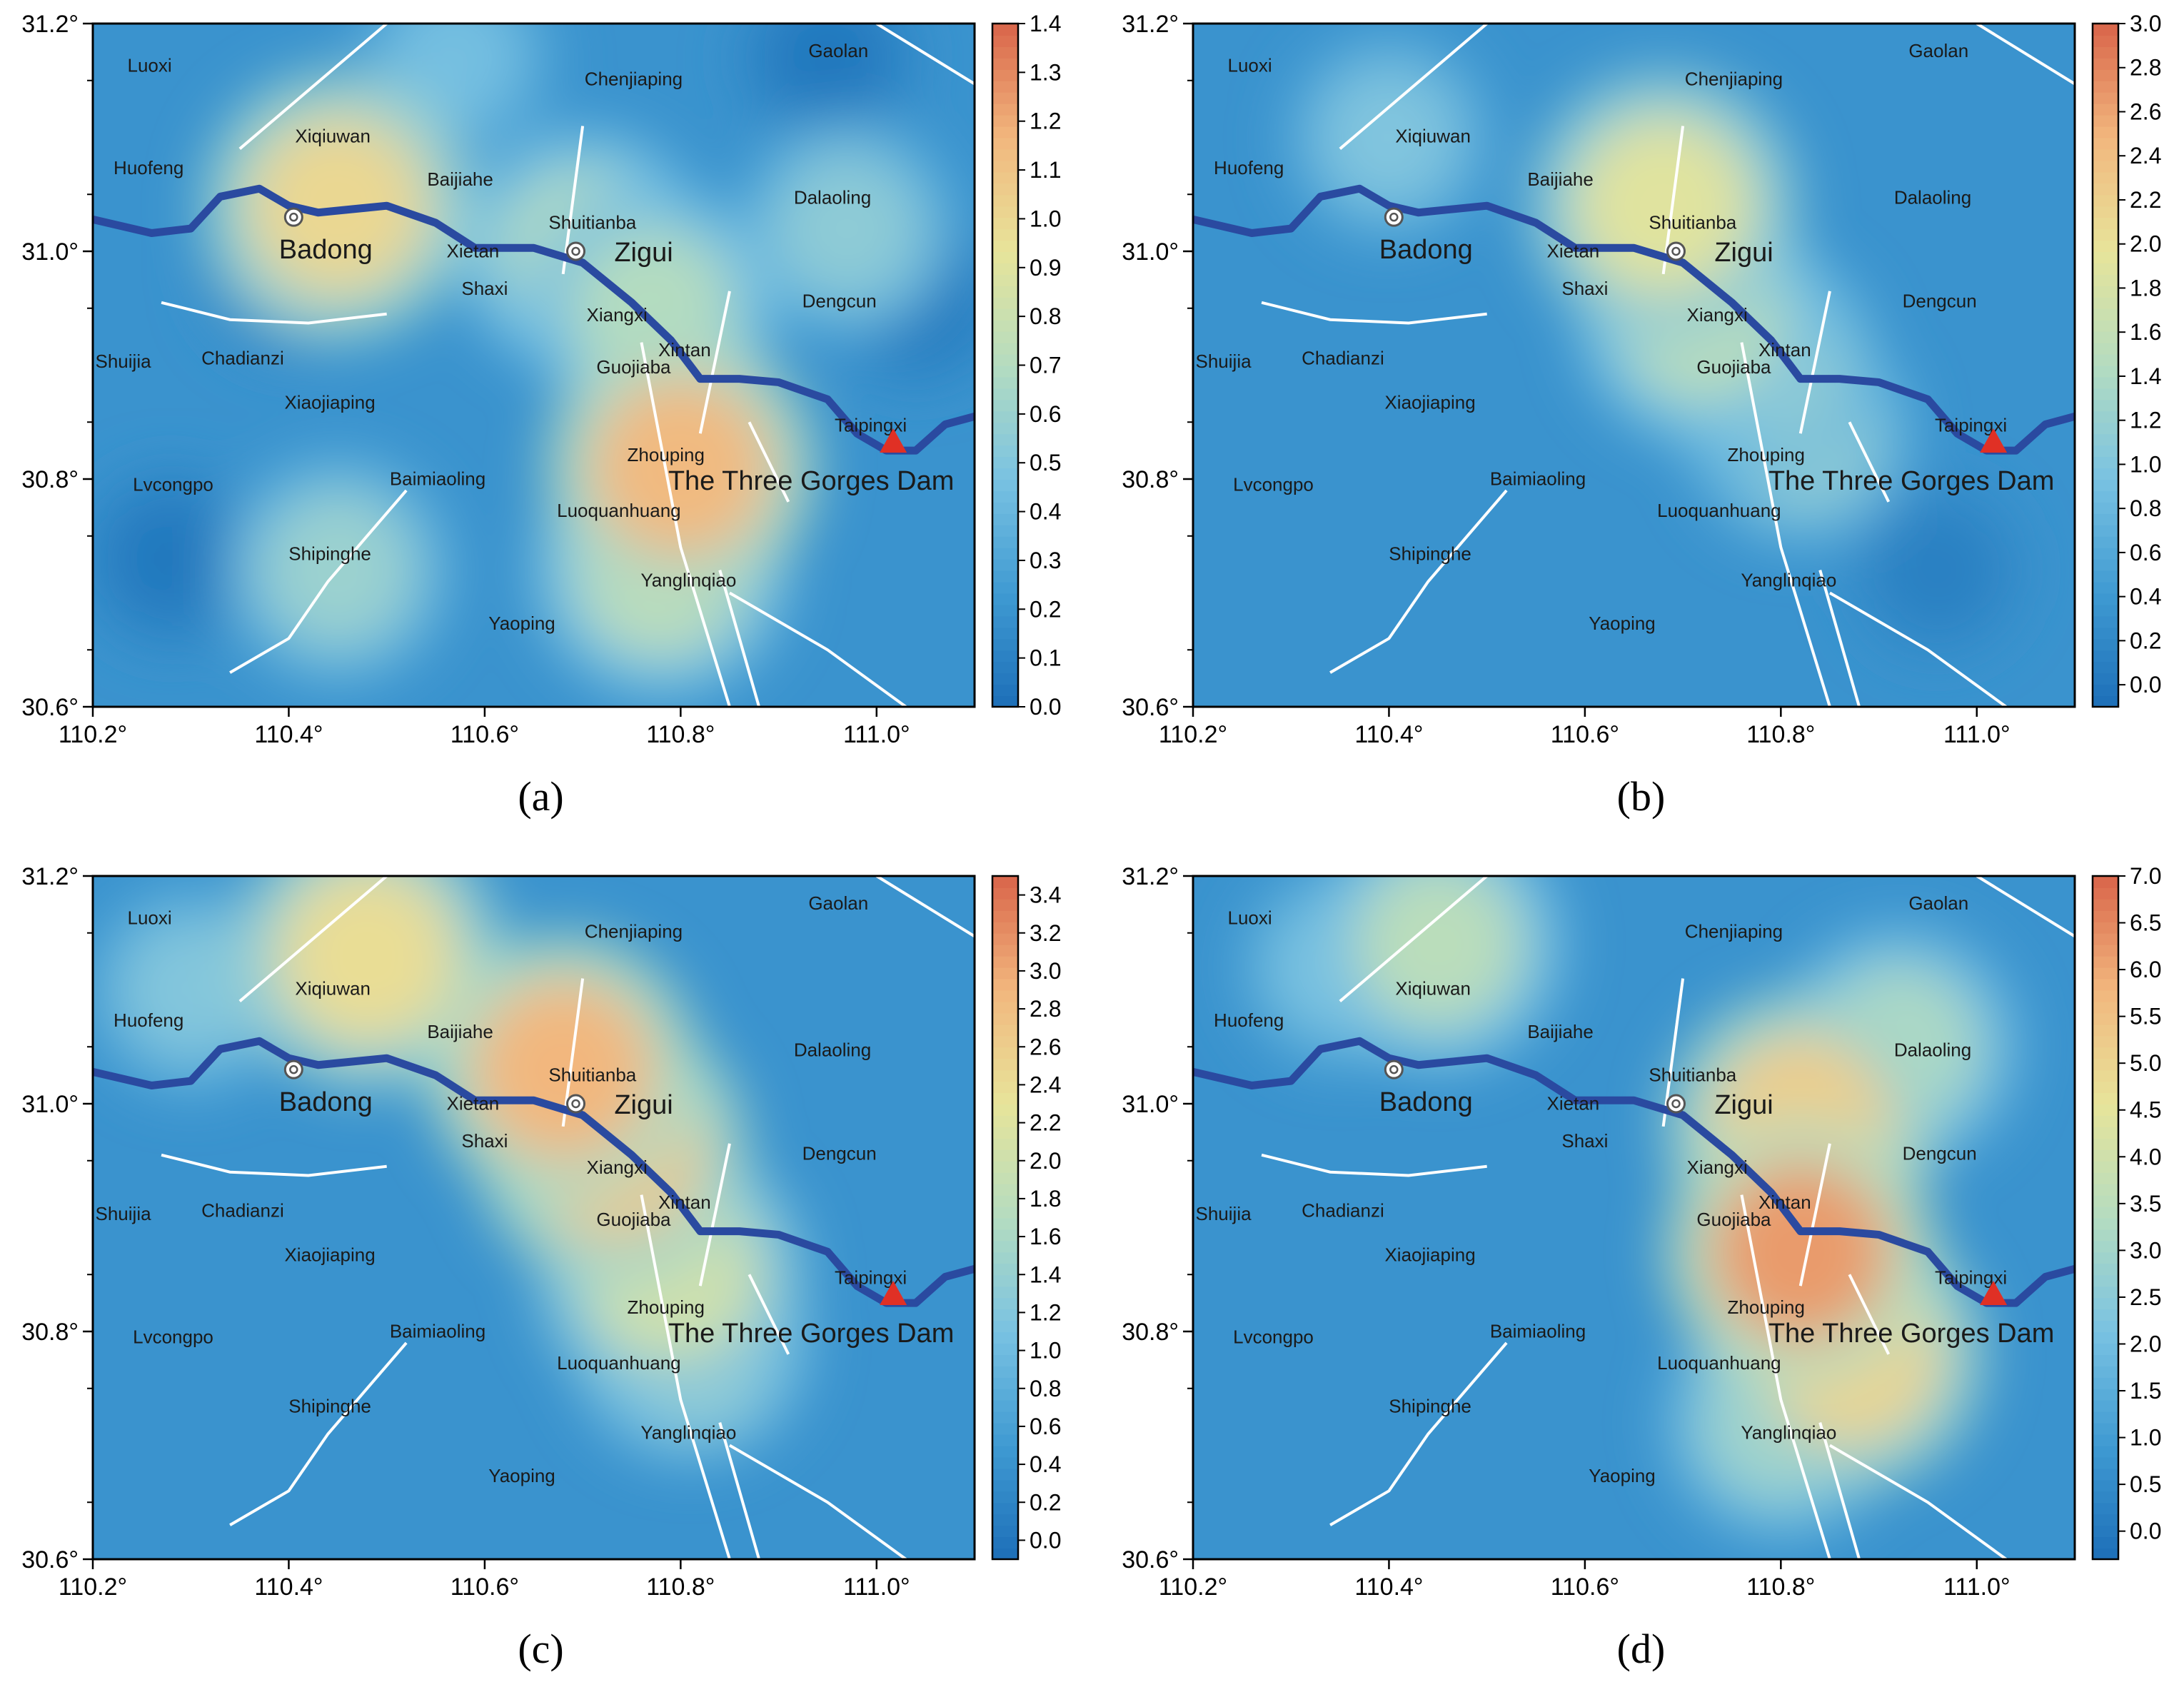  Describe the element at coordinates (2145, 970) in the screenshot. I see `colorbar-tick-label: 6.0` at that location.